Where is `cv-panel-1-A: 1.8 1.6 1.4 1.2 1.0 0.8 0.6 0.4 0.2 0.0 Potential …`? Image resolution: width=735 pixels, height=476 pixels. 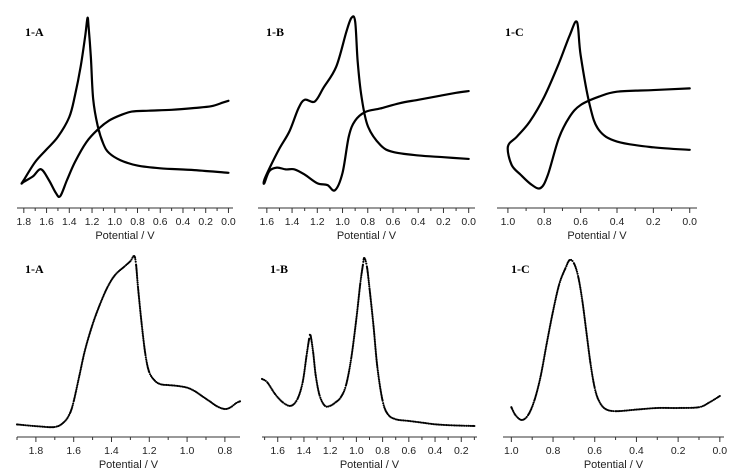 cv-panel-1-A: 1.8 1.6 1.4 1.2 1.0 0.8 0.6 0.4 0.2 0.0 Potential … is located at coordinates (126, 129).